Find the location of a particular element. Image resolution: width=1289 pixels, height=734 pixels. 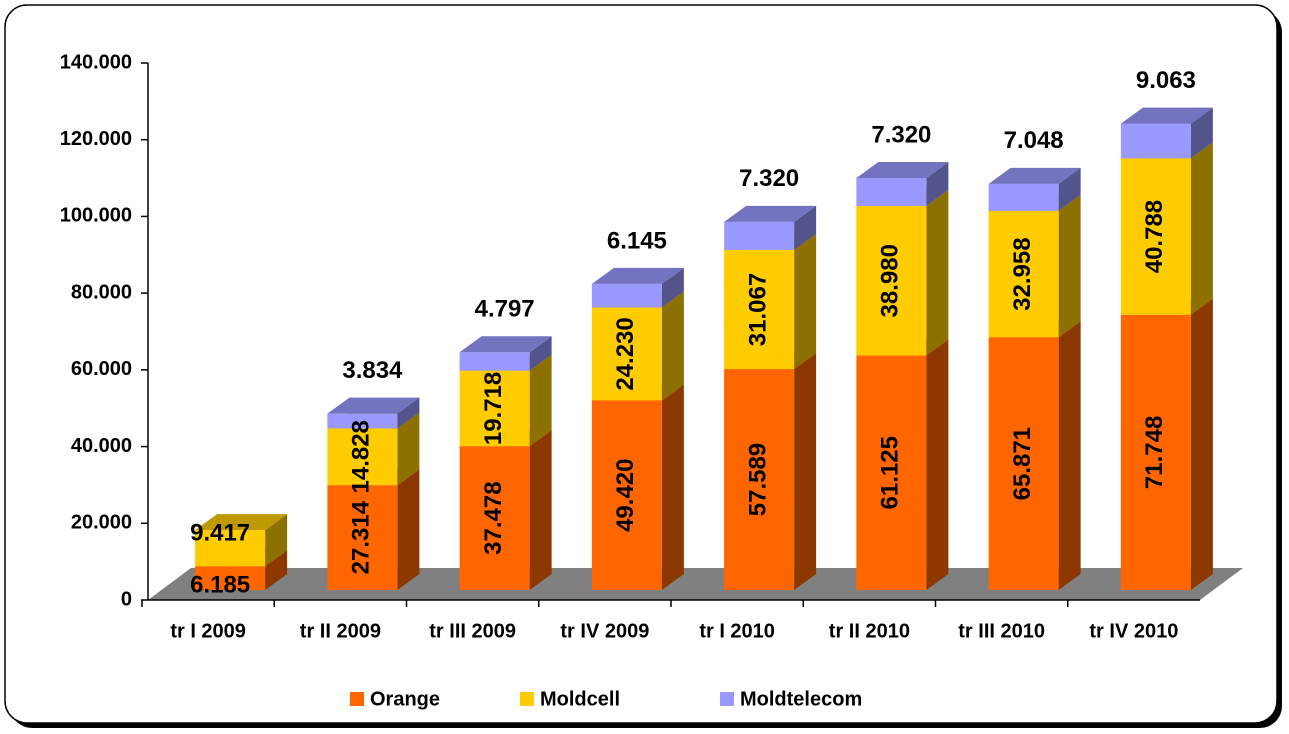

data-label: 14.828 is located at coordinates (361, 456).